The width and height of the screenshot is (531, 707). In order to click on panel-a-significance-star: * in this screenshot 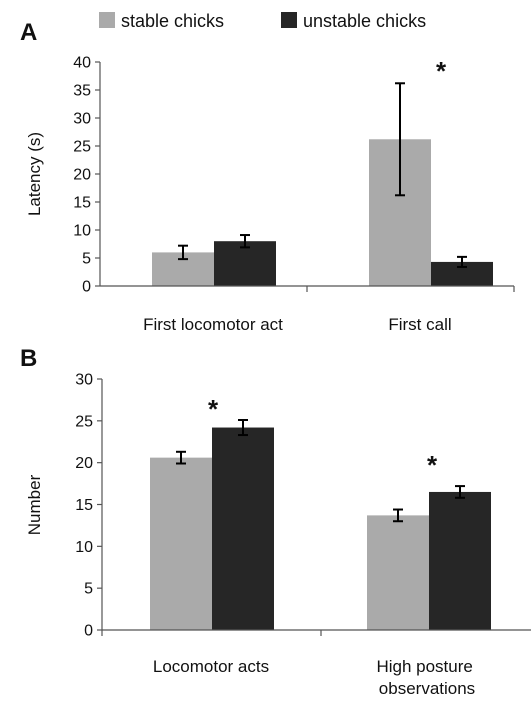, I will do `click(441, 71)`.